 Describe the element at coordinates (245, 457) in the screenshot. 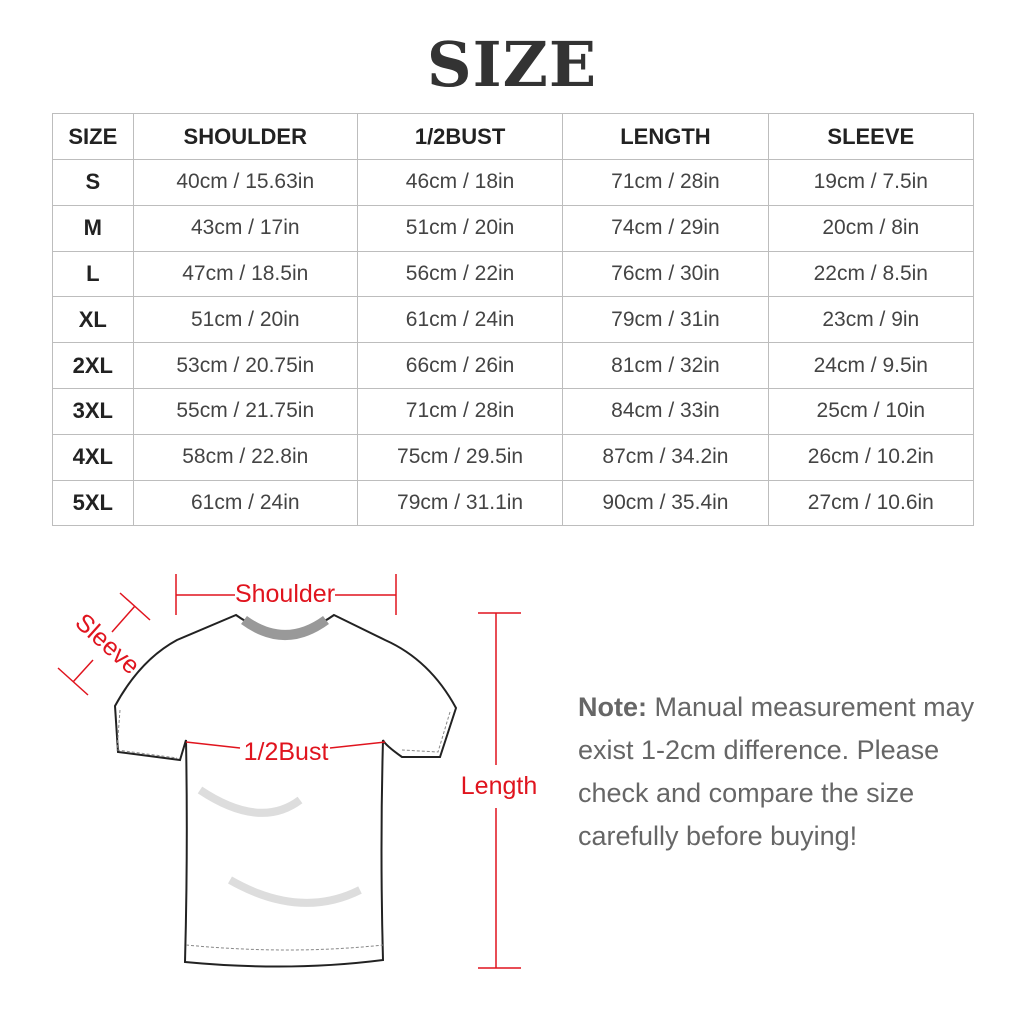

I see `measurement-cell: 58cm / 22.8in` at that location.